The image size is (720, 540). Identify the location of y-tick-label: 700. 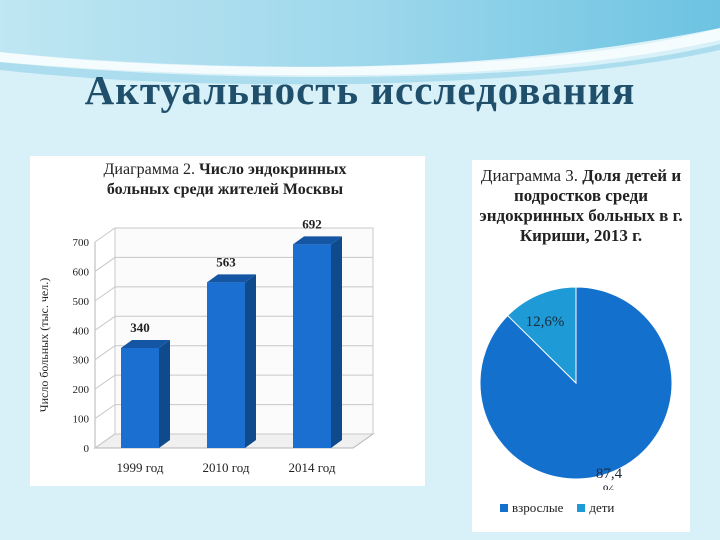
(81, 243).